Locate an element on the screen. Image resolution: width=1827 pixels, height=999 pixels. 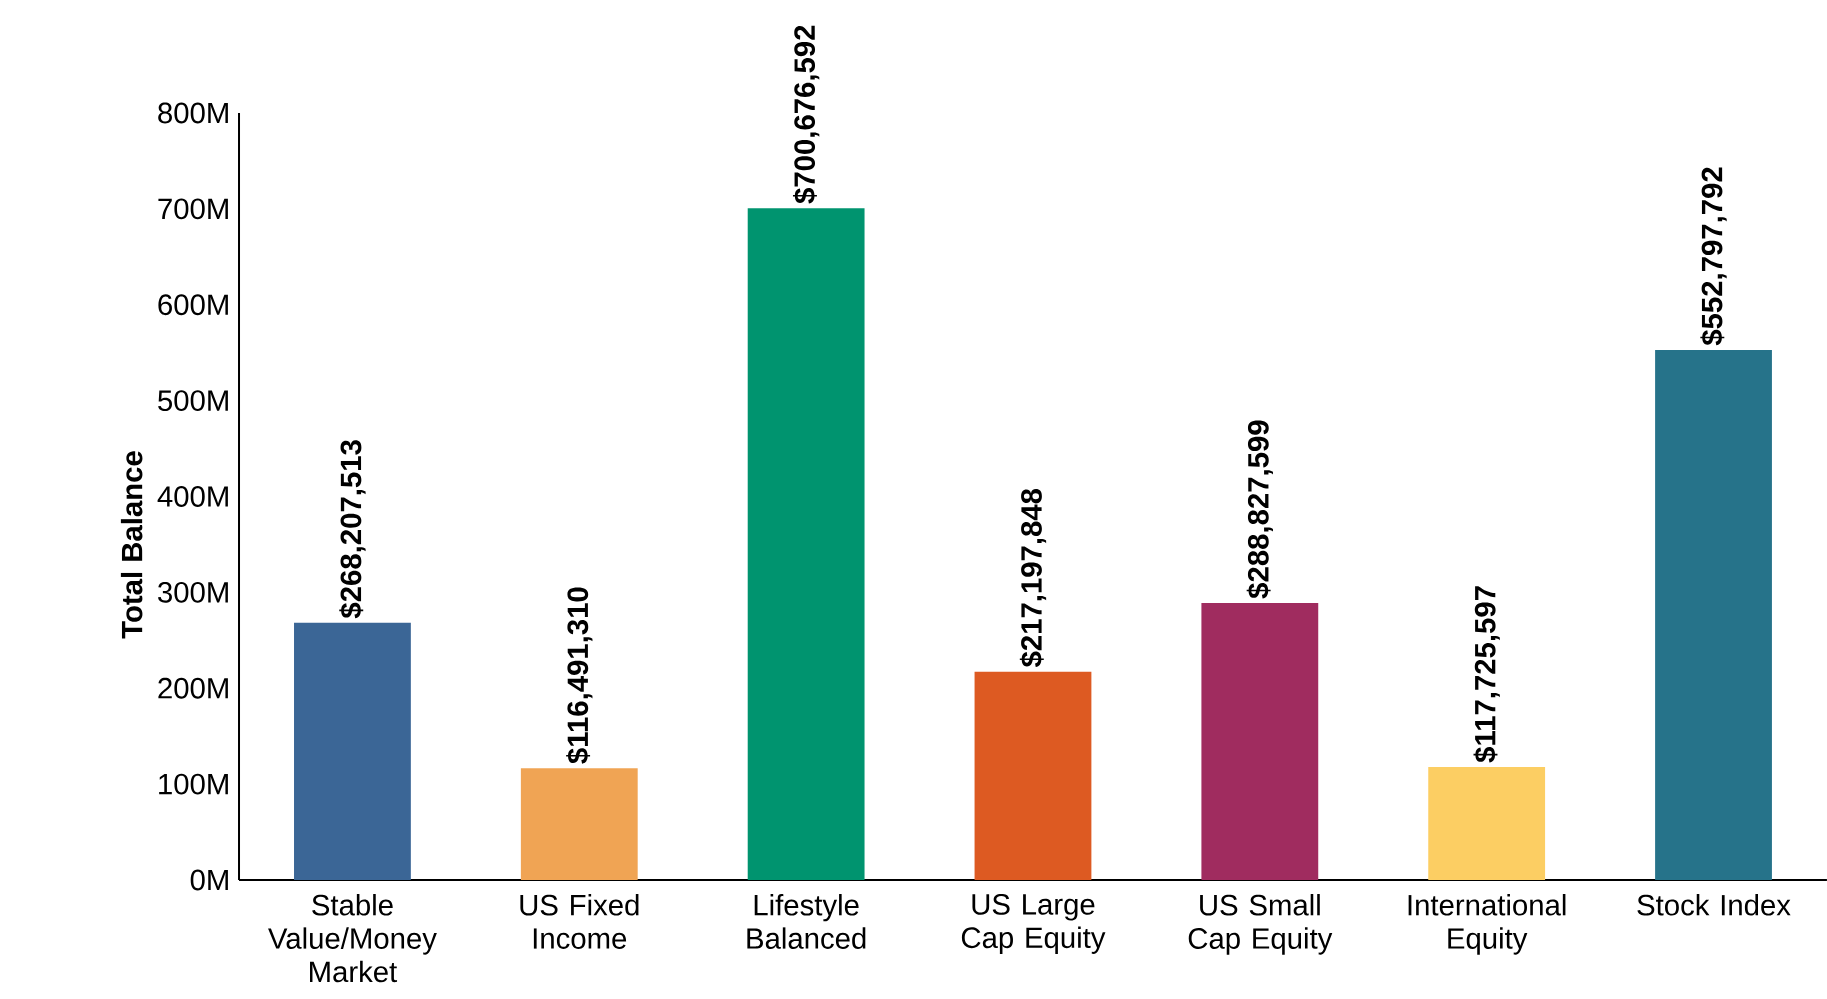
y-tick-label: 400M is located at coordinates (192, 496).